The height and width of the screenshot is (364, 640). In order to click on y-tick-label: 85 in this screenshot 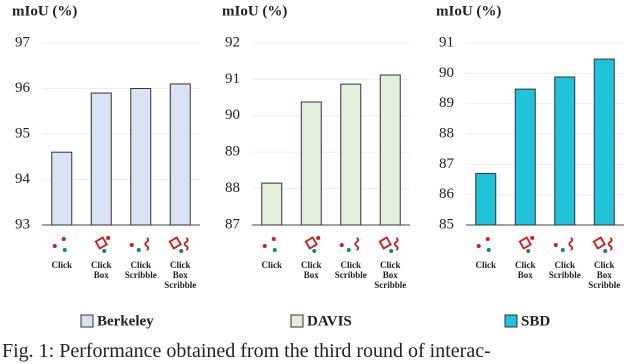, I will do `click(446, 224)`.